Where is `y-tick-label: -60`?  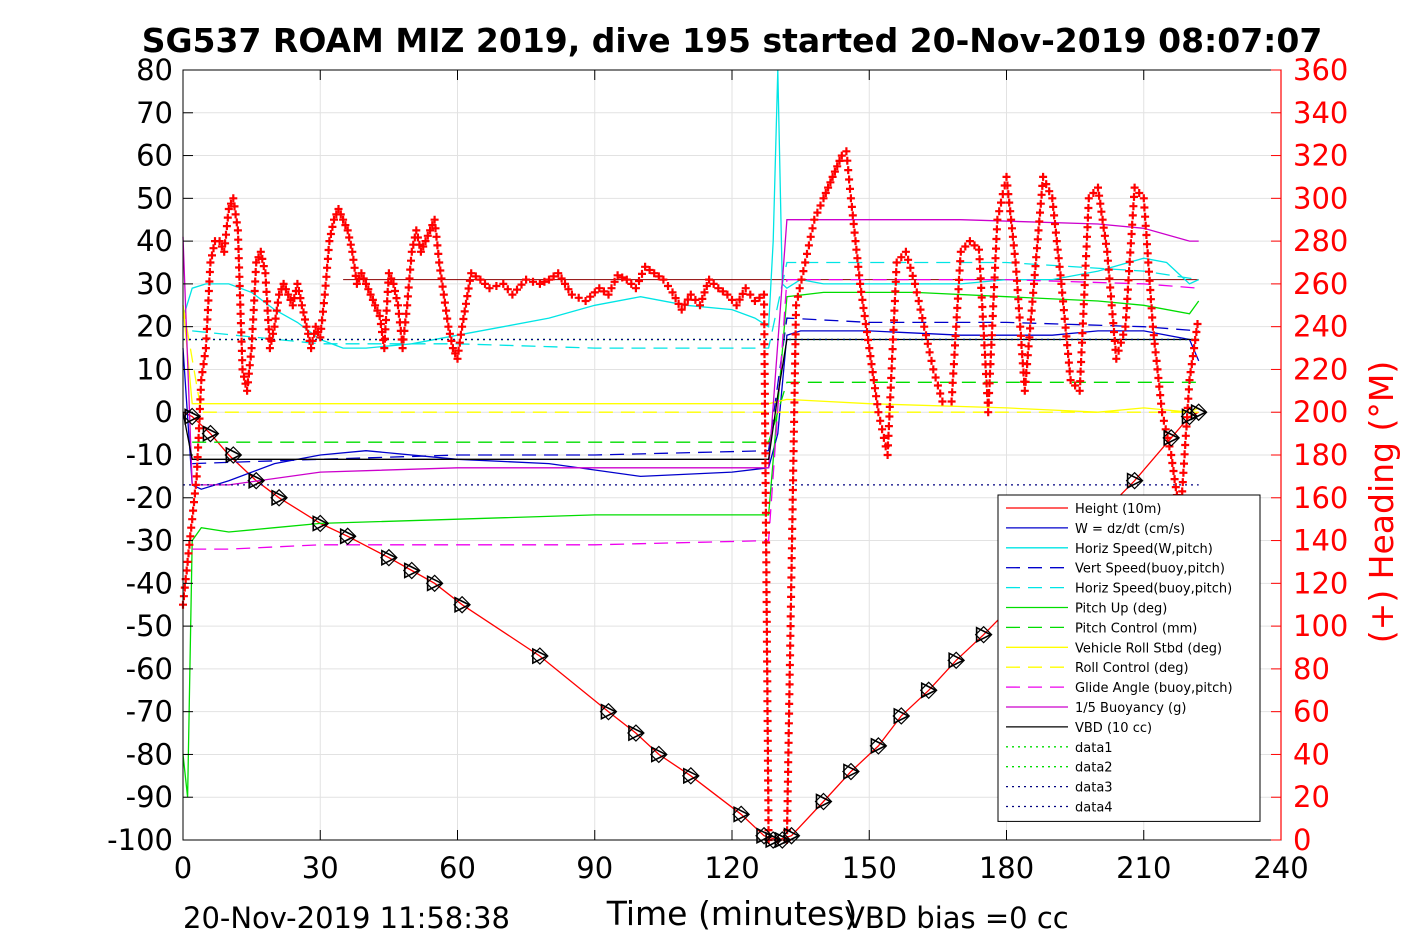
y-tick-label: -60 is located at coordinates (149, 669).